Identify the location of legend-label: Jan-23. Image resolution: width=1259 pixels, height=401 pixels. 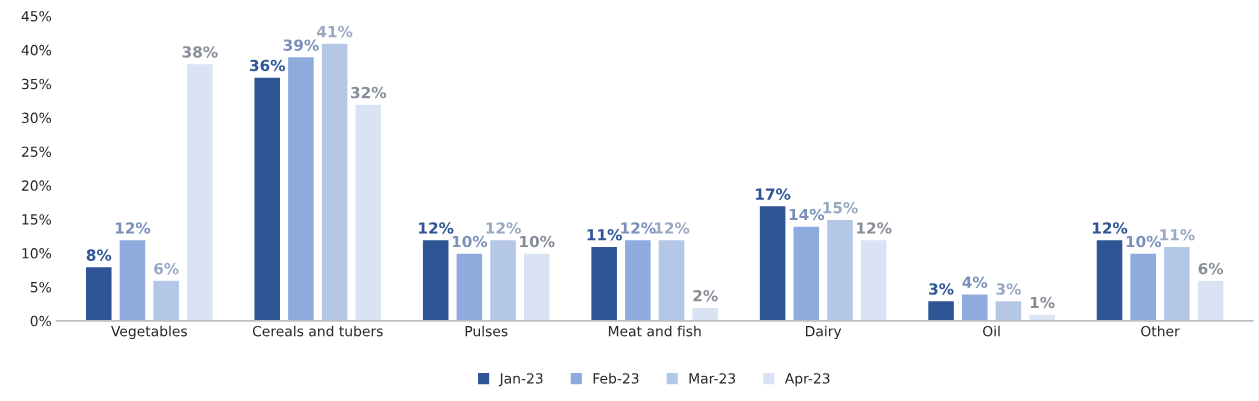
(520, 380).